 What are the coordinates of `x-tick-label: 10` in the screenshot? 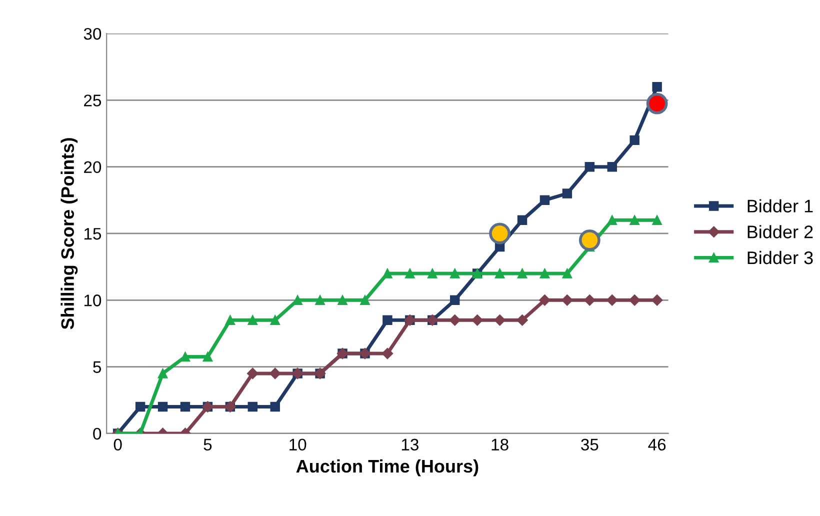 It's located at (298, 444).